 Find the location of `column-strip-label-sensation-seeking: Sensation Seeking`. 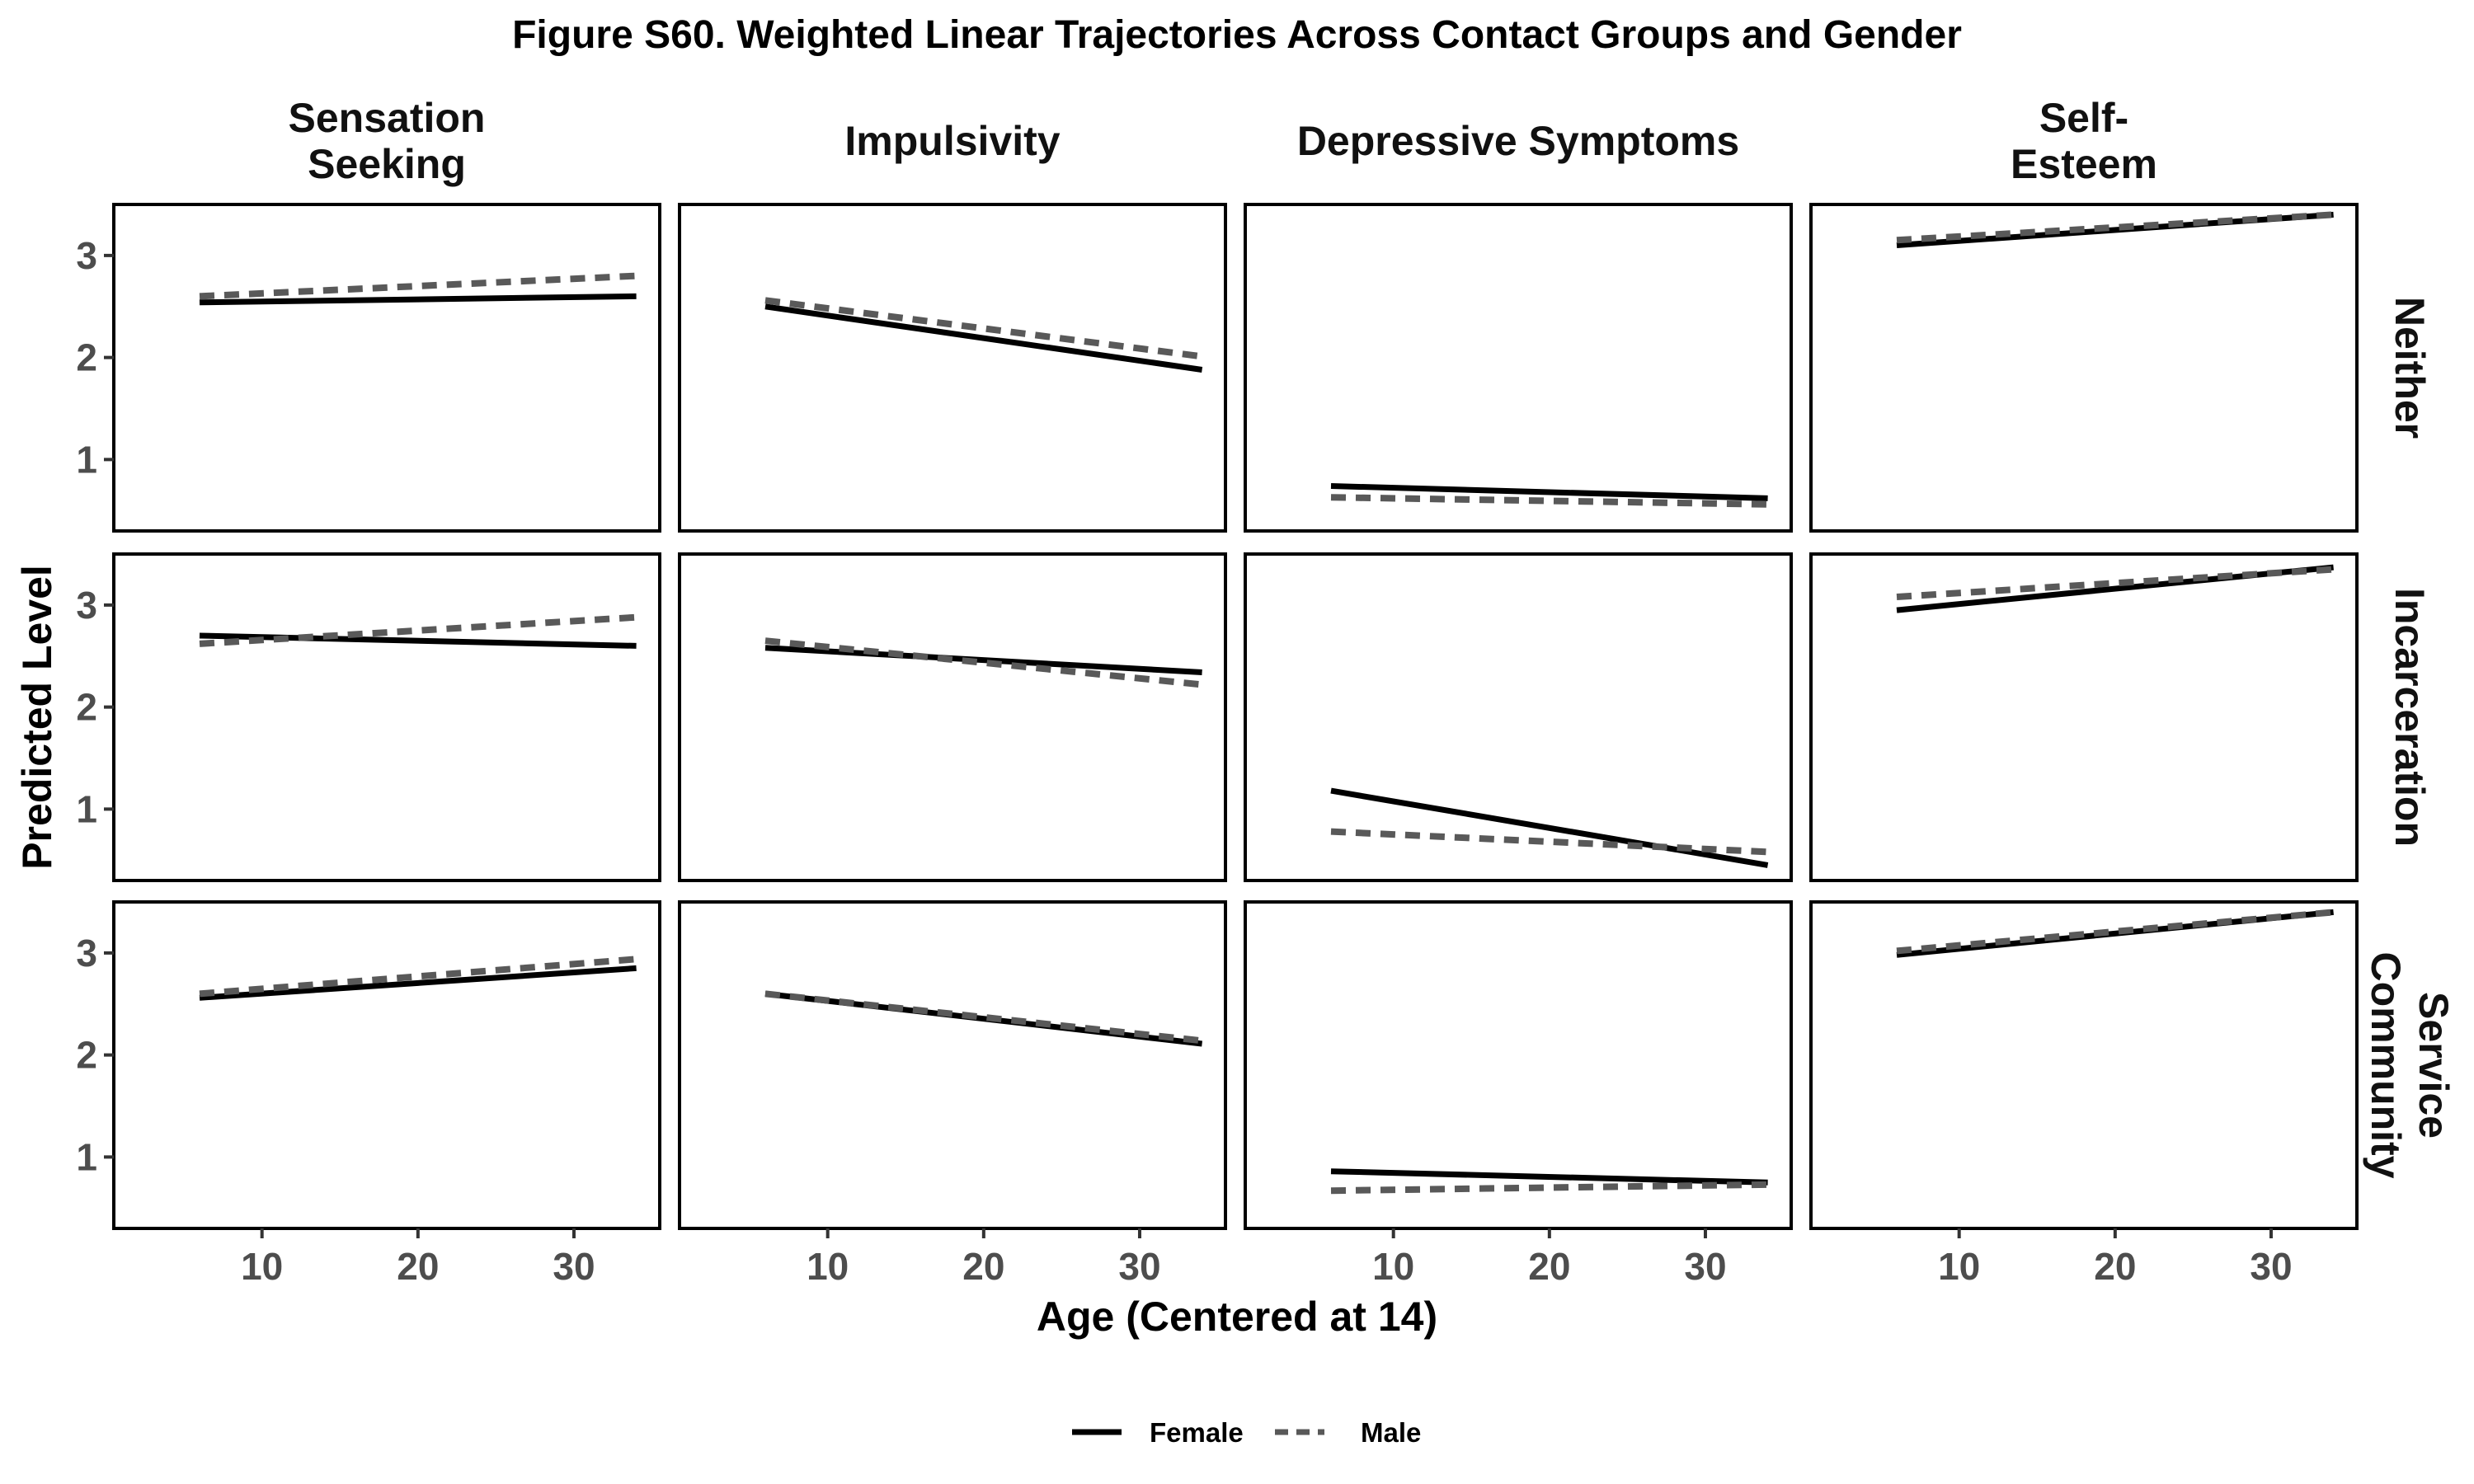

column-strip-label-sensation-seeking: Sensation Seeking is located at coordinates (387, 141).